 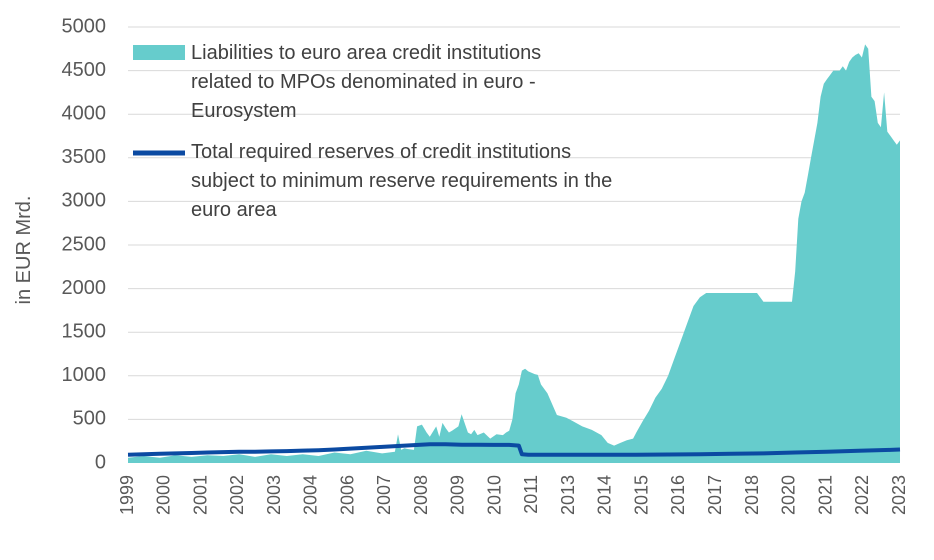 What do you see at coordinates (84, 26) in the screenshot?
I see `y-tick-label: 5000` at bounding box center [84, 26].